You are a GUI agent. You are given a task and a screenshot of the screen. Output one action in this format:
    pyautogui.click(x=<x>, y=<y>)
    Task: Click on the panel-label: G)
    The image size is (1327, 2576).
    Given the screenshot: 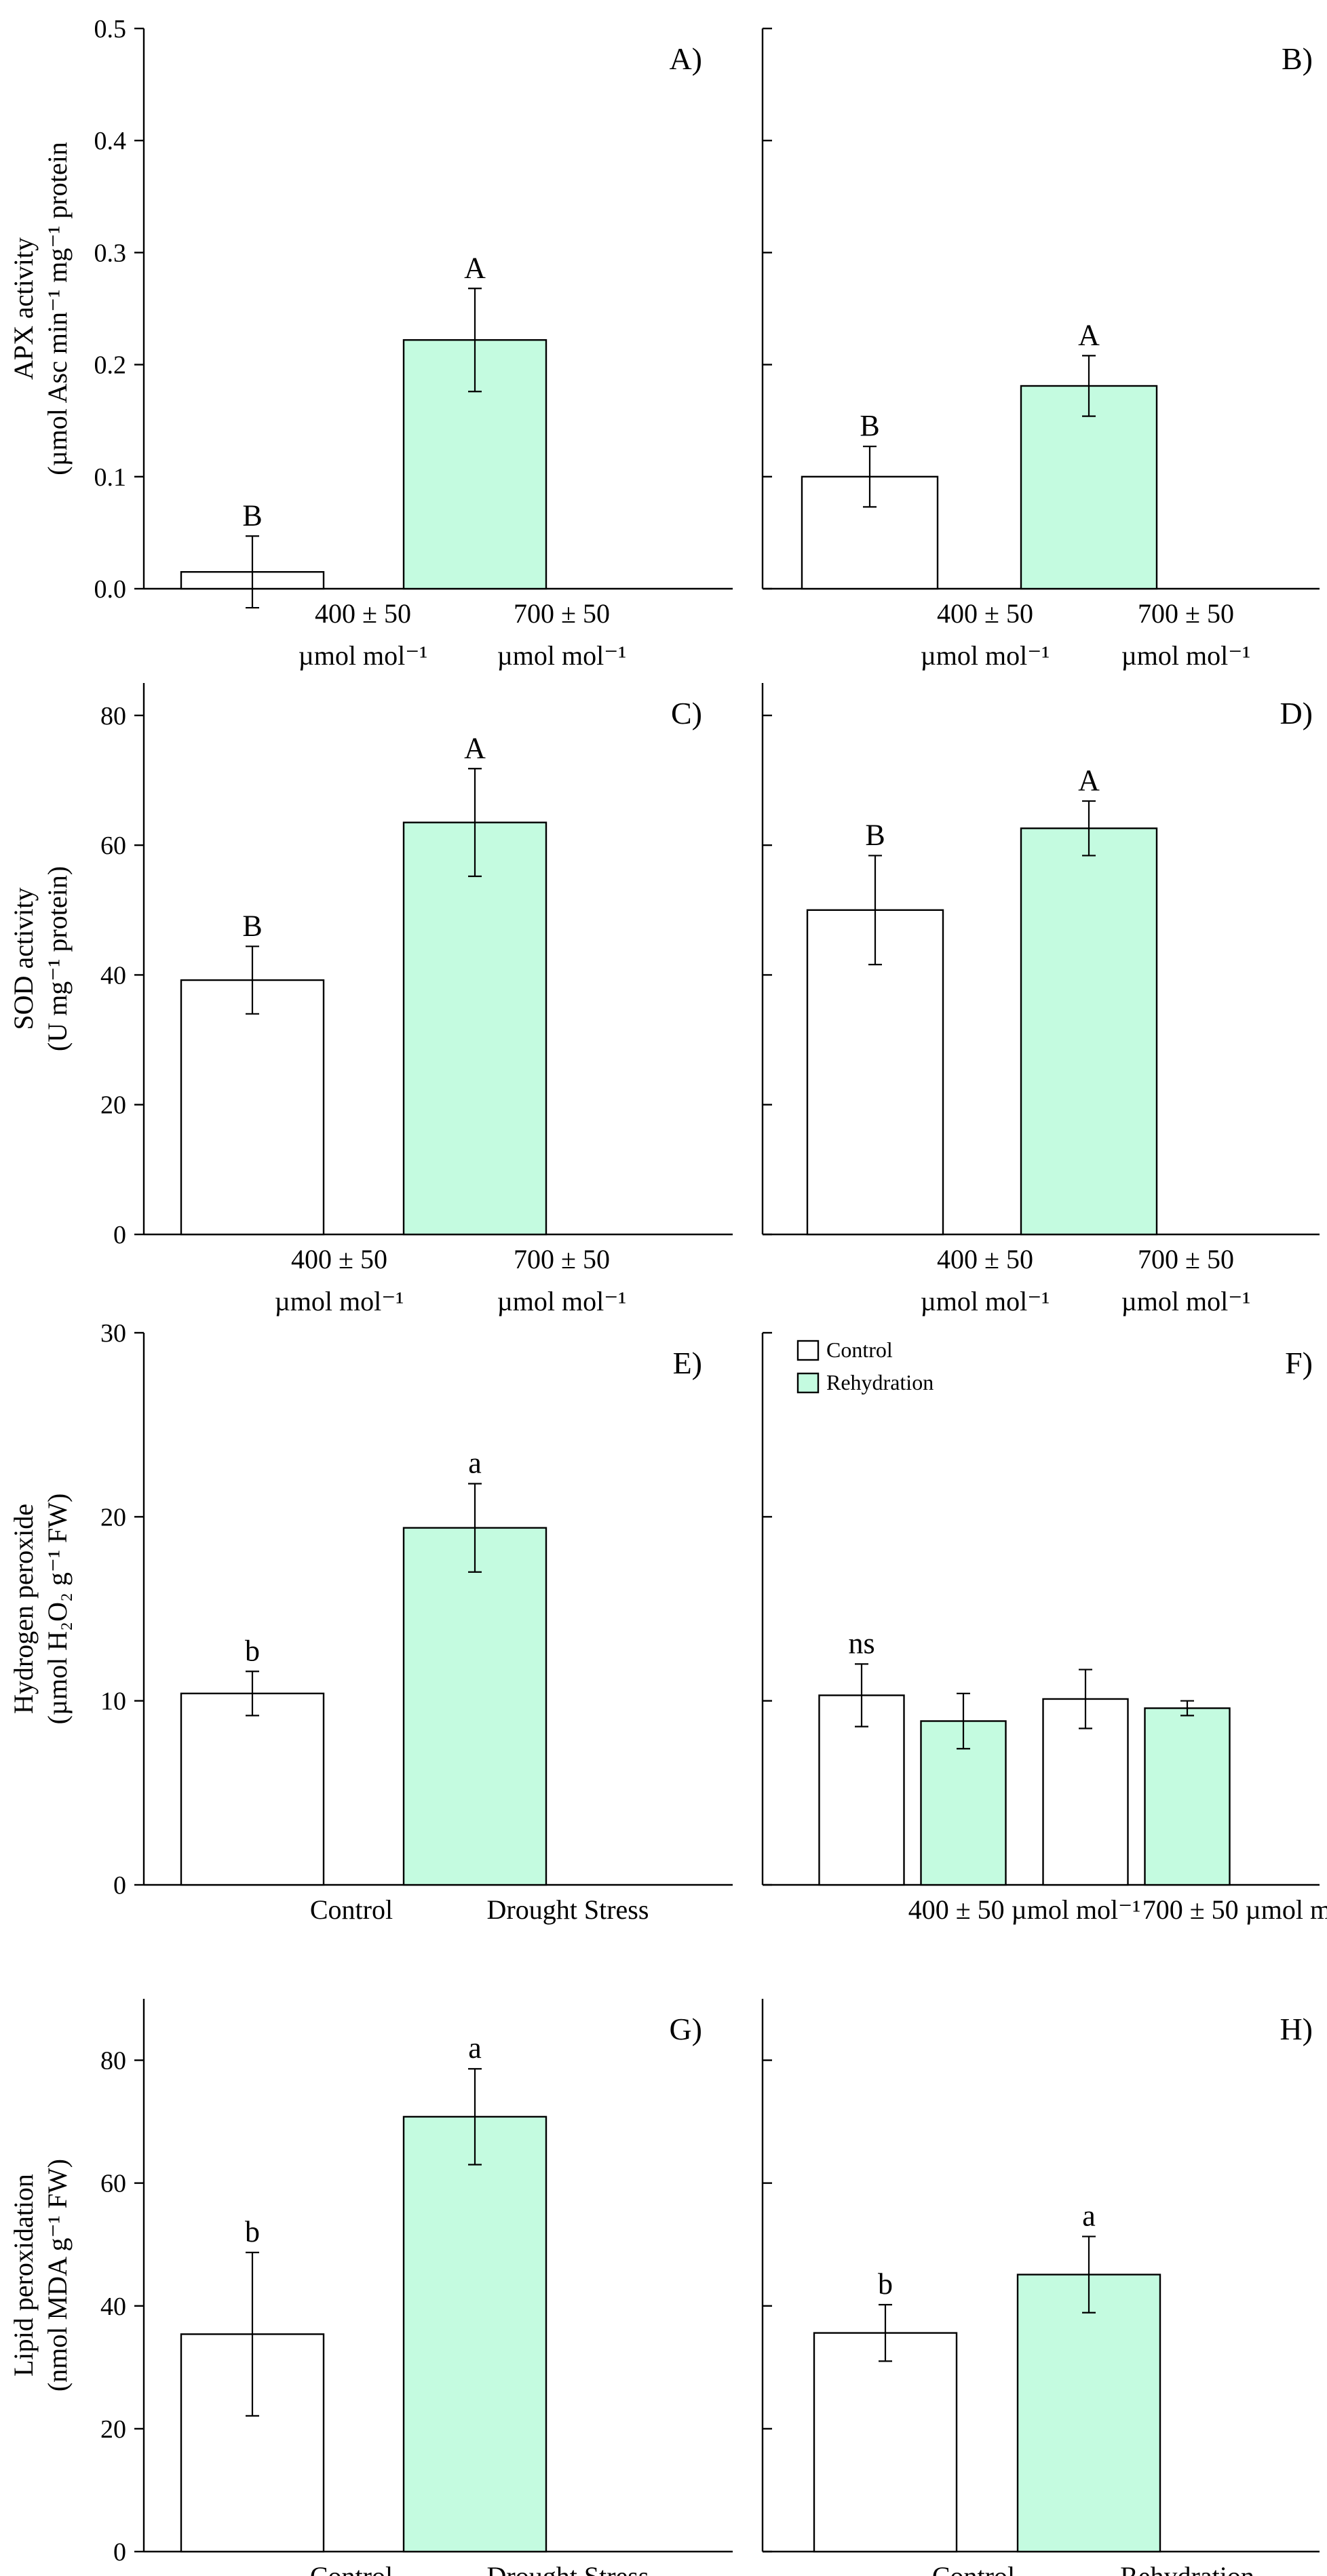 What is the action you would take?
    pyautogui.click(x=685, y=2029)
    